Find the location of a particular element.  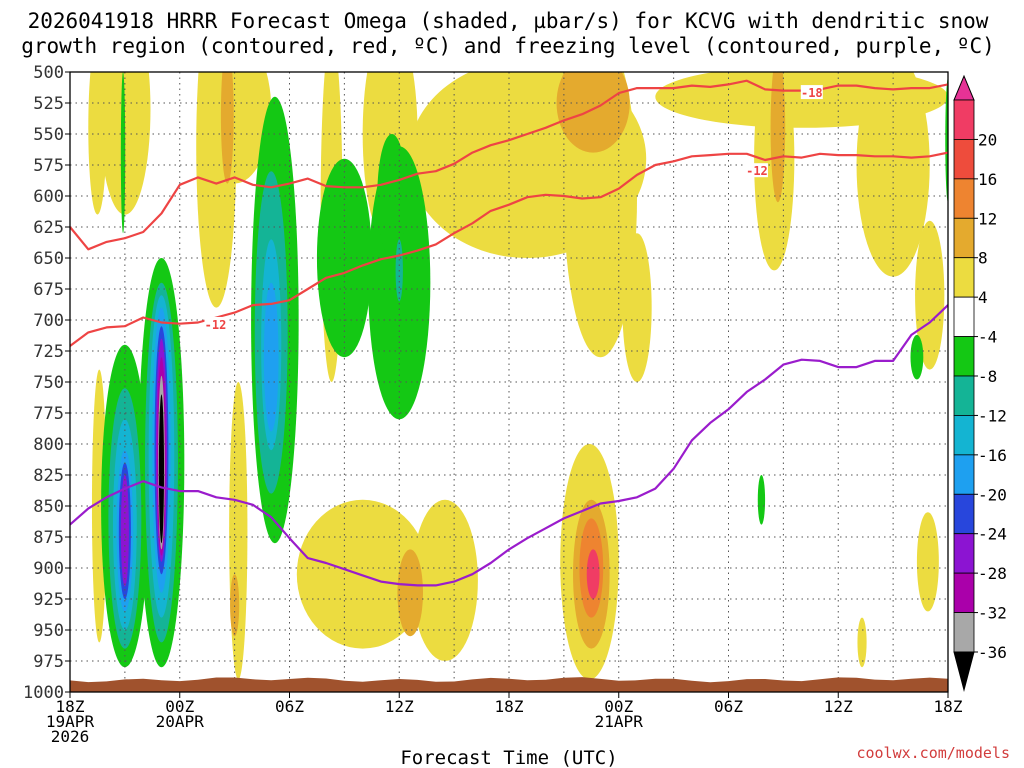

x-tick-label-0-3: 2026 is located at coordinates (70, 736).